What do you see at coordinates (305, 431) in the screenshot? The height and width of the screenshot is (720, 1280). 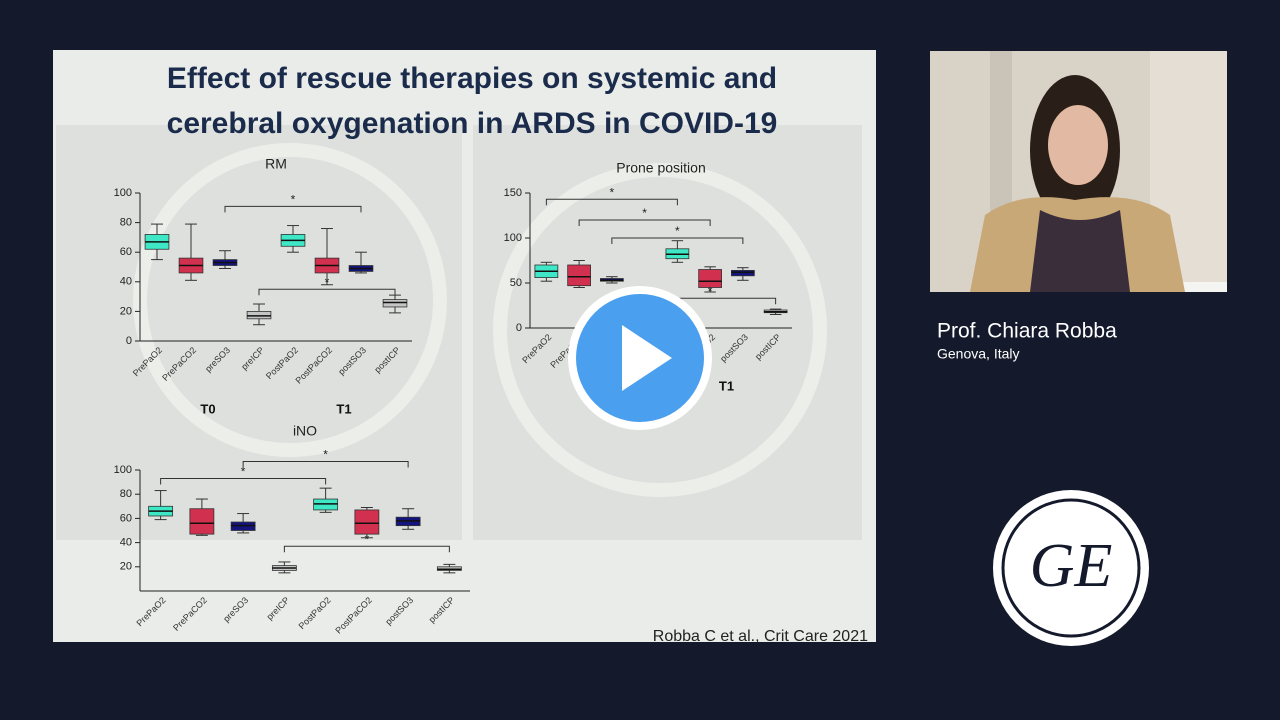 I see `chart-title: iNO` at bounding box center [305, 431].